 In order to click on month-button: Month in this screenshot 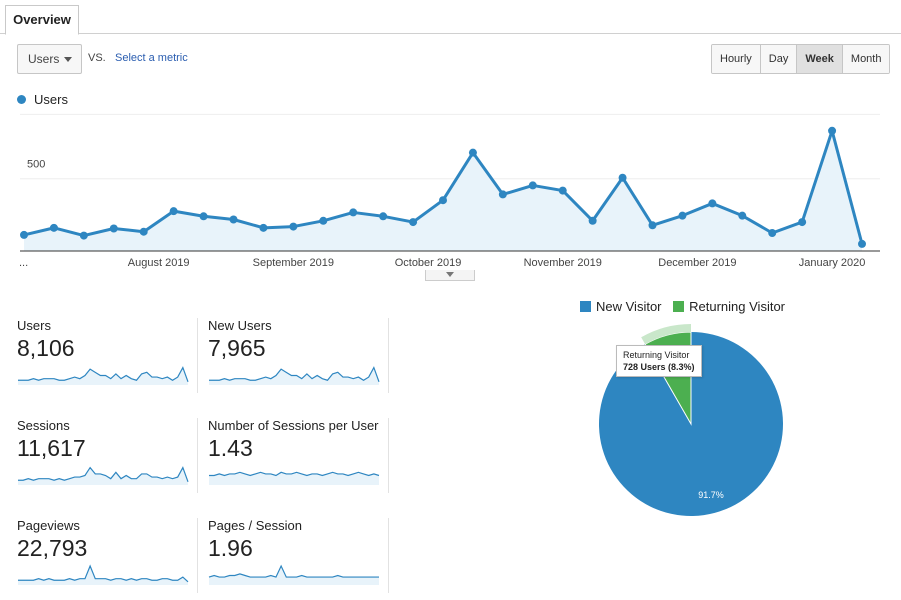, I will do `click(865, 59)`.